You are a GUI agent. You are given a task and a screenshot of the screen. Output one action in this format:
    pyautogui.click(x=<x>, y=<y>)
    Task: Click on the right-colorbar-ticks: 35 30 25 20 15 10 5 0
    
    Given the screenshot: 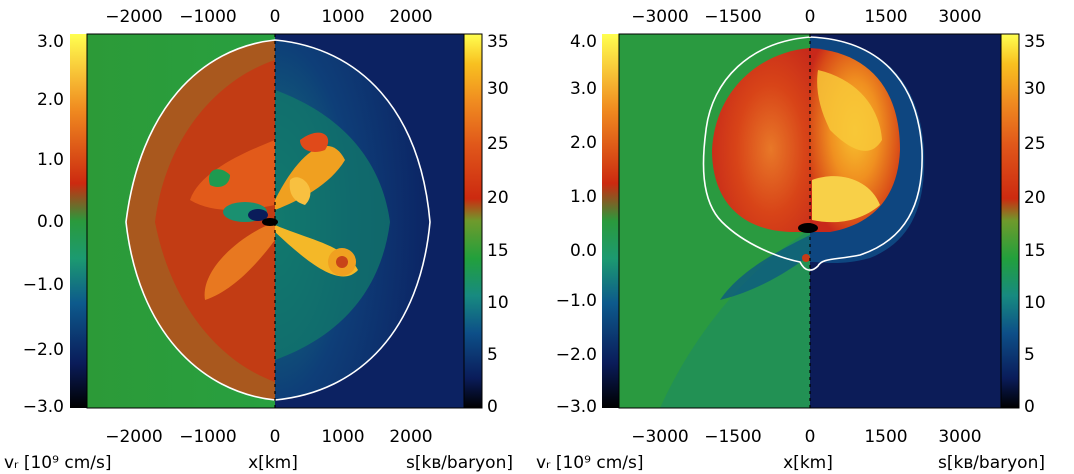 What is the action you would take?
    pyautogui.click(x=1035, y=224)
    